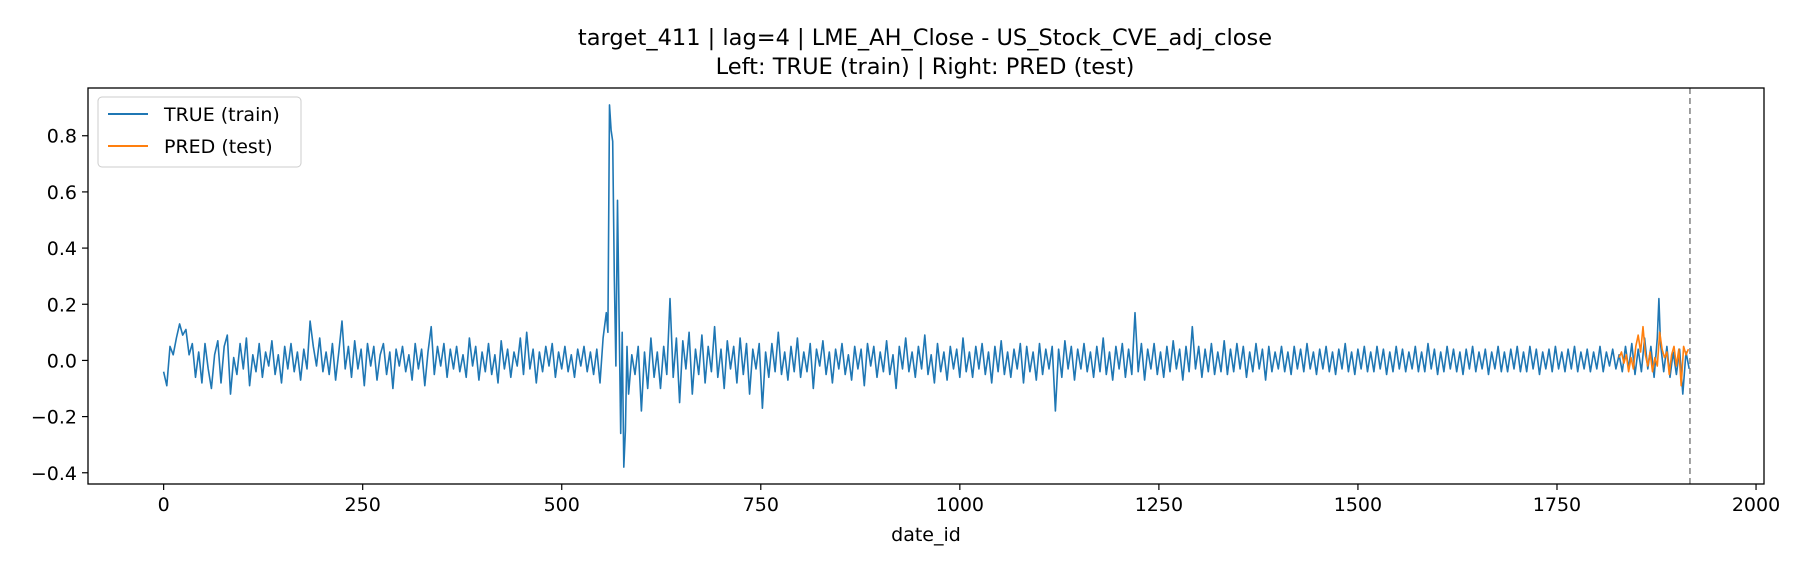 This screenshot has height=570, width=1800. I want to click on x-tick-label: 250, so click(363, 505).